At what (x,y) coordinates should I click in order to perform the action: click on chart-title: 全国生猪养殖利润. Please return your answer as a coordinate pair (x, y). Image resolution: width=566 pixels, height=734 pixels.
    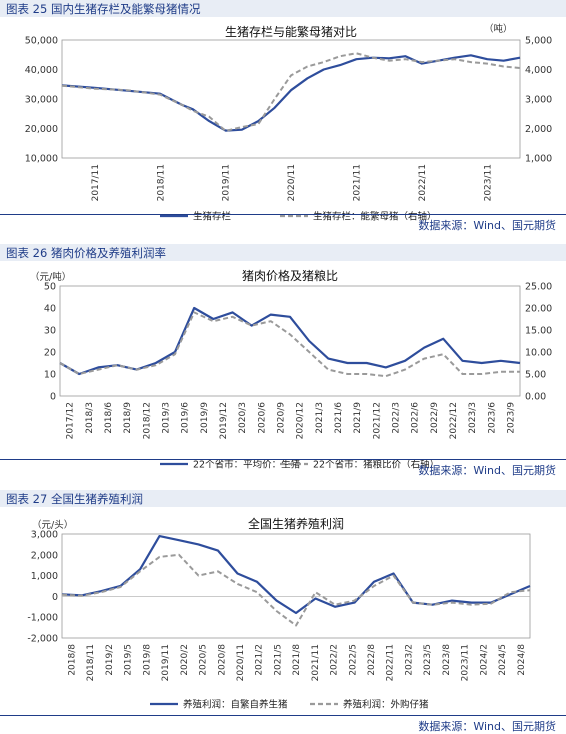
    Looking at the image, I should click on (296, 523).